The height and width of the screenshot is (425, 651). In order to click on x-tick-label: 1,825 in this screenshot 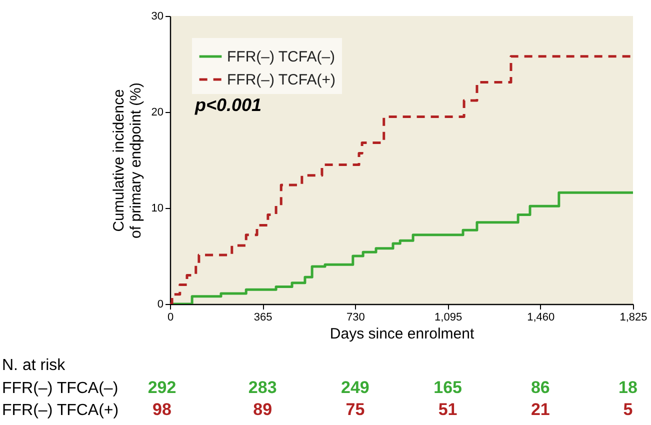, I will do `click(634, 318)`.